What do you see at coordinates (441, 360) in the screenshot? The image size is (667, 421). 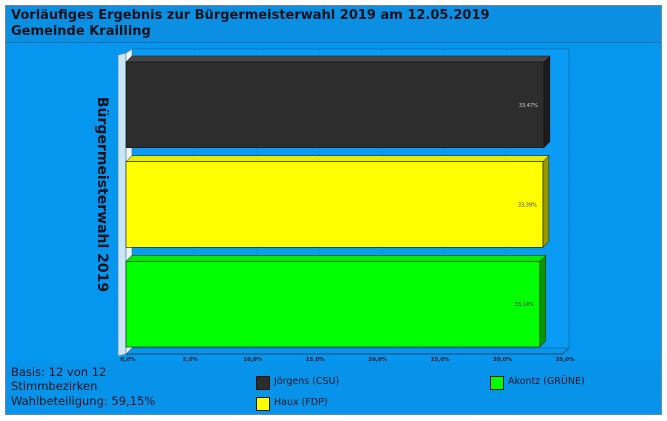 I see `x-tick-label: 25,0%` at bounding box center [441, 360].